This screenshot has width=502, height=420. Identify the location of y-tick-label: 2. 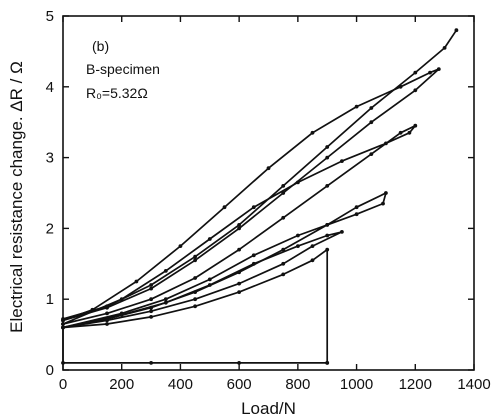
(50, 228).